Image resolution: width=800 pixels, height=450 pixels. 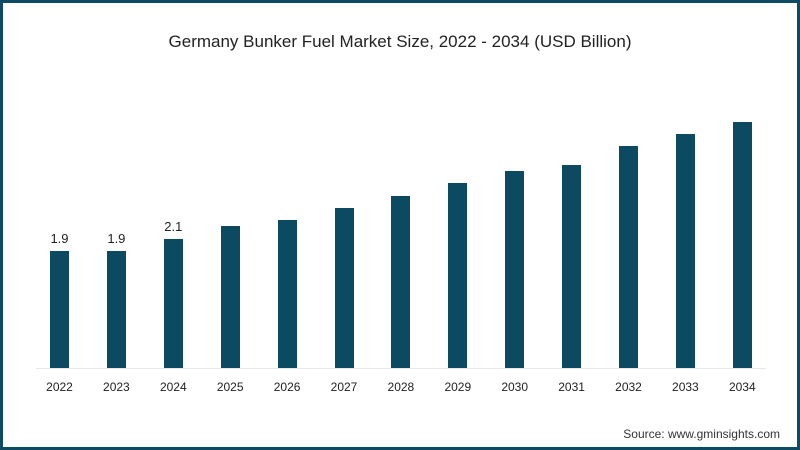 I want to click on x-tick-label: 2026, so click(x=287, y=387).